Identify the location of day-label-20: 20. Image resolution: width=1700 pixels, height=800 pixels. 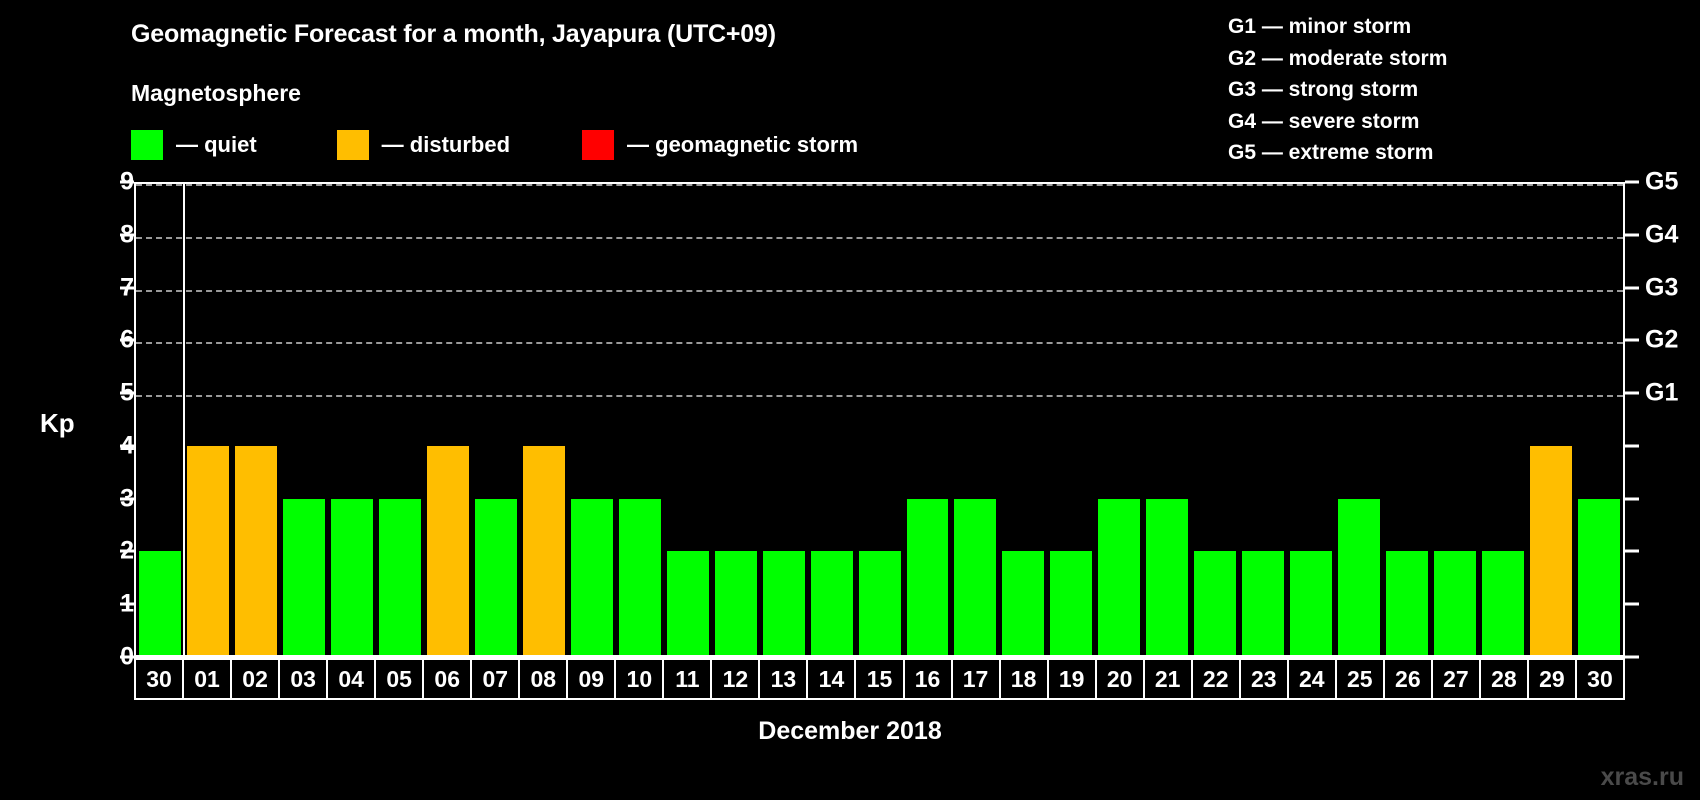
(1119, 679).